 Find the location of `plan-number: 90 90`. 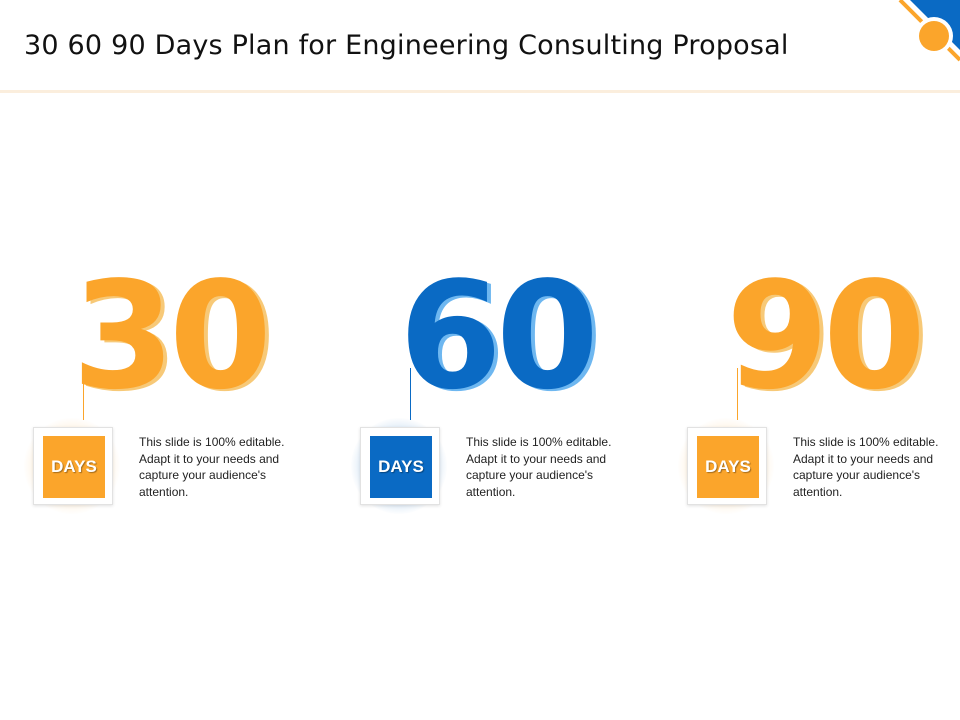

plan-number: 90 90 is located at coordinates (828, 337).